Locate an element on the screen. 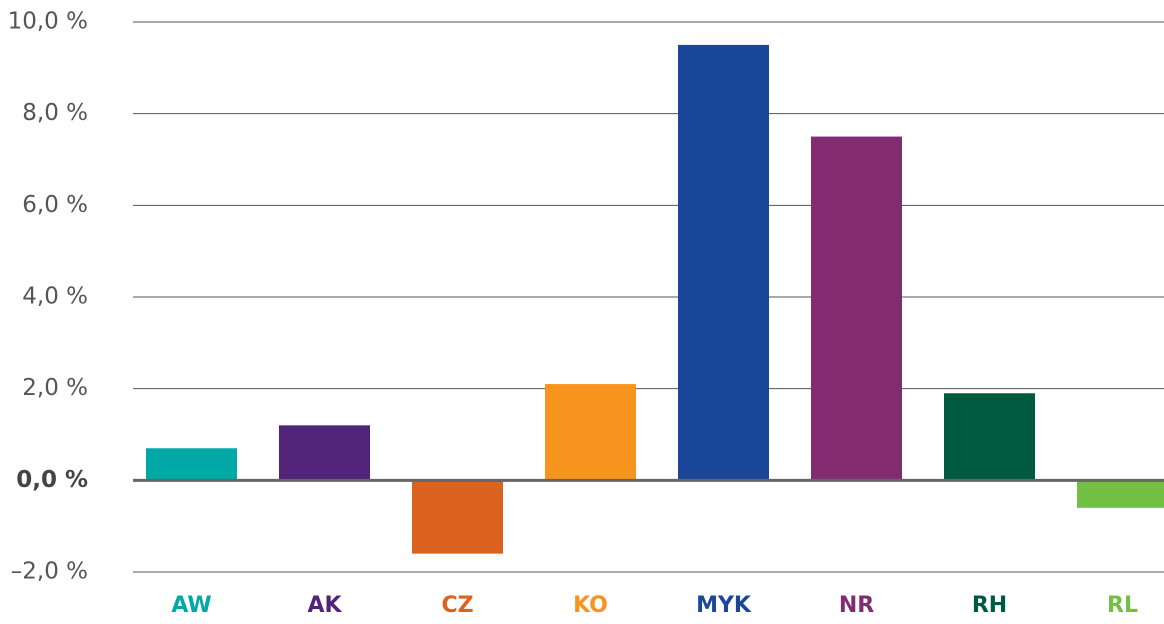 The height and width of the screenshot is (624, 1164). y-tick-label: –2,0 % is located at coordinates (49, 572).